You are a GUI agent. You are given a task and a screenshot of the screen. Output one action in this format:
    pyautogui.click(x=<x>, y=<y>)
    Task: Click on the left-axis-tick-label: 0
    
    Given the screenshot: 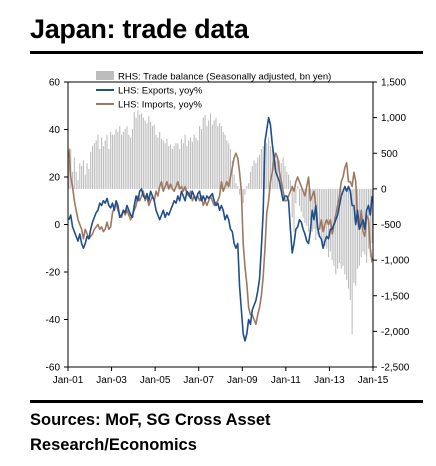 What is the action you would take?
    pyautogui.click(x=57, y=225)
    